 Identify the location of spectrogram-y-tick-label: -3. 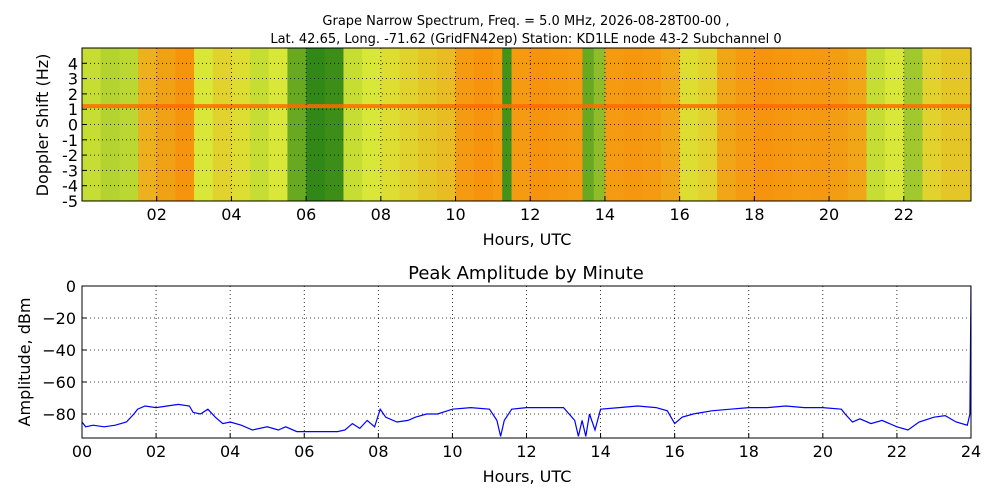
(70, 170).